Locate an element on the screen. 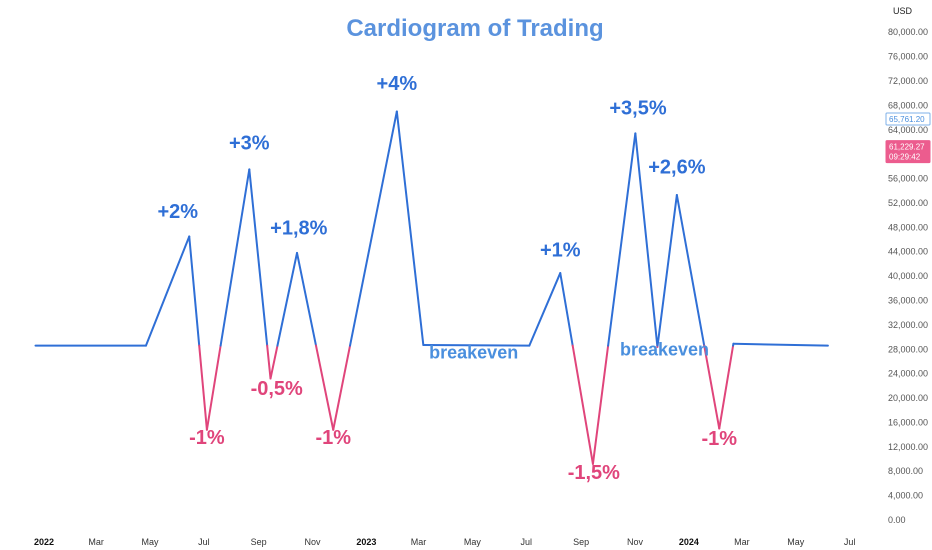 The height and width of the screenshot is (550, 932). y-tick-label: 16,000.00 is located at coordinates (908, 422).